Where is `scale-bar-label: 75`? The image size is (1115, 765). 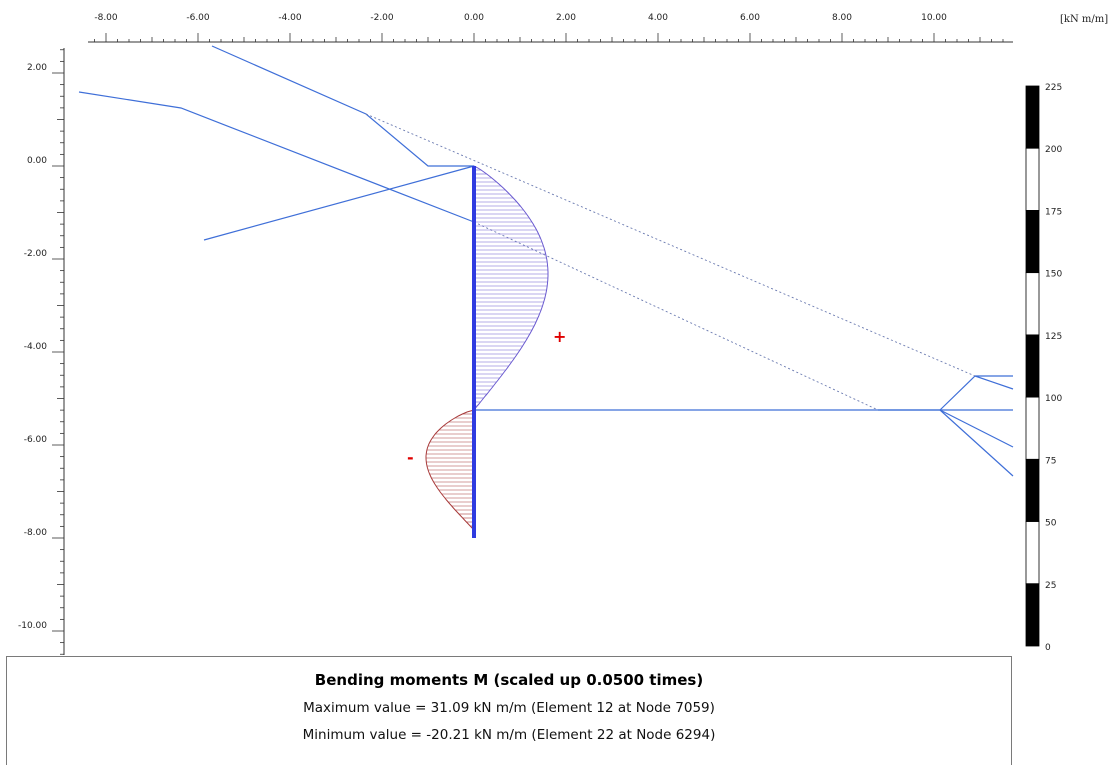
scale-bar-label: 75 is located at coordinates (1050, 461).